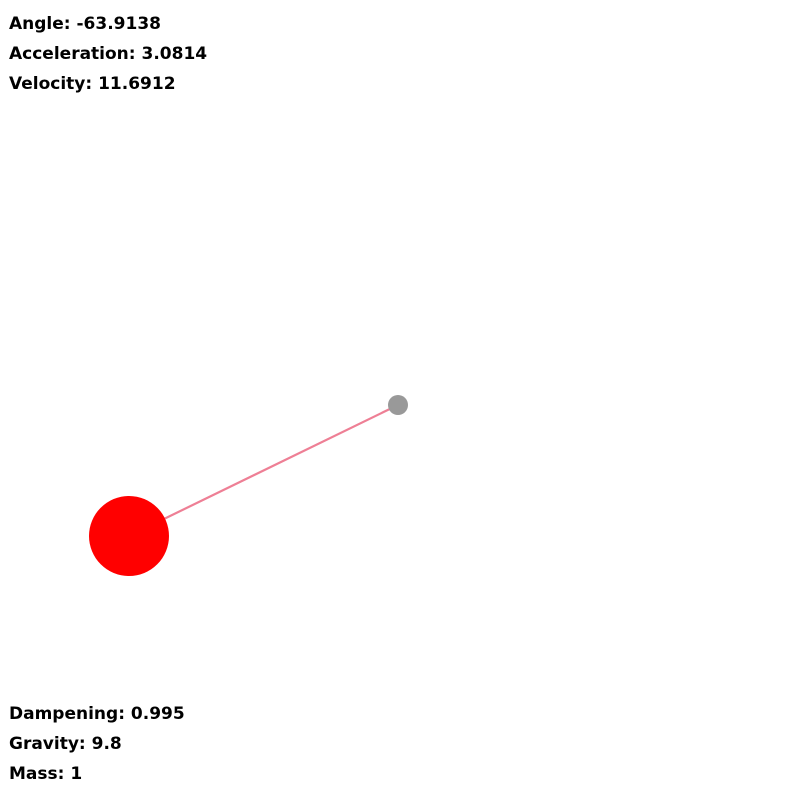 The image size is (798, 802). I want to click on pendulum-bob, so click(129, 536).